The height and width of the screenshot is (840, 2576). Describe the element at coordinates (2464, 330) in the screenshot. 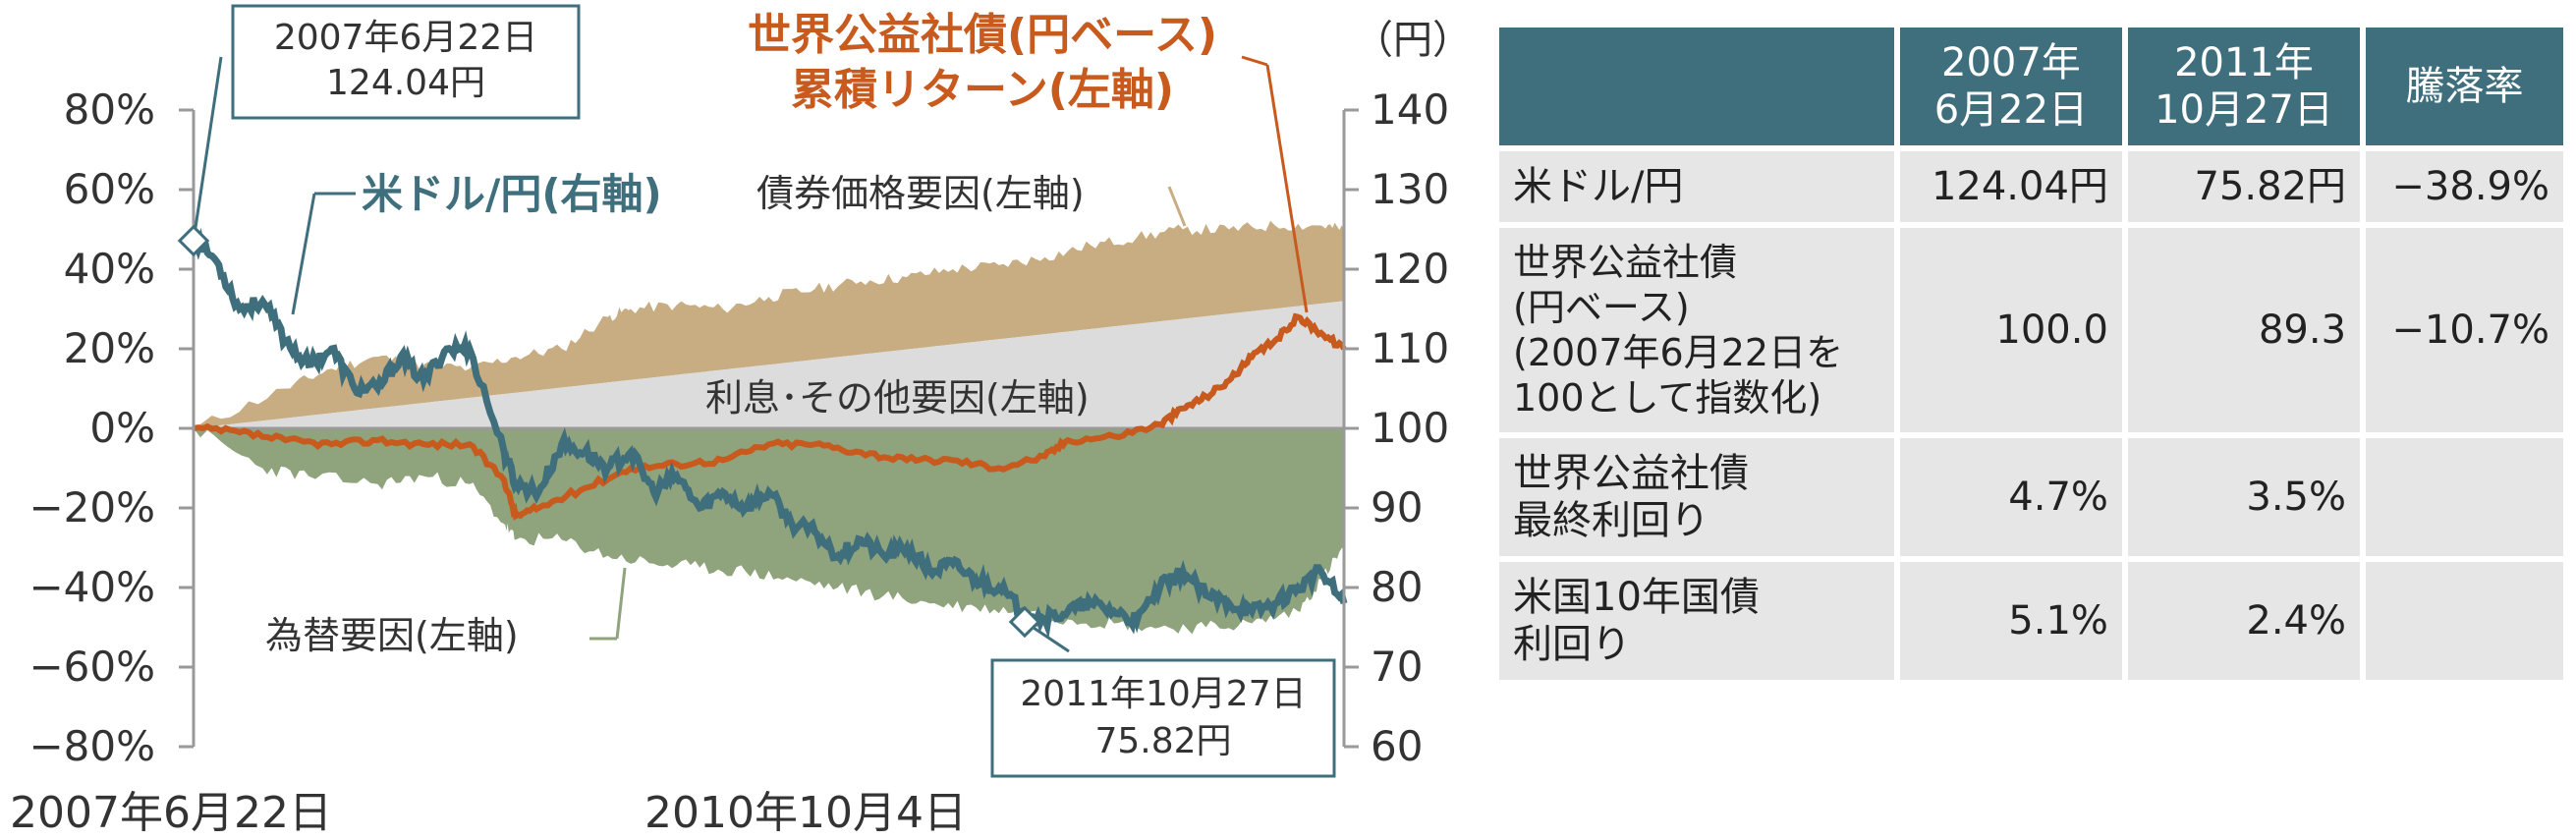

I see `cell-change: −10.7%` at that location.